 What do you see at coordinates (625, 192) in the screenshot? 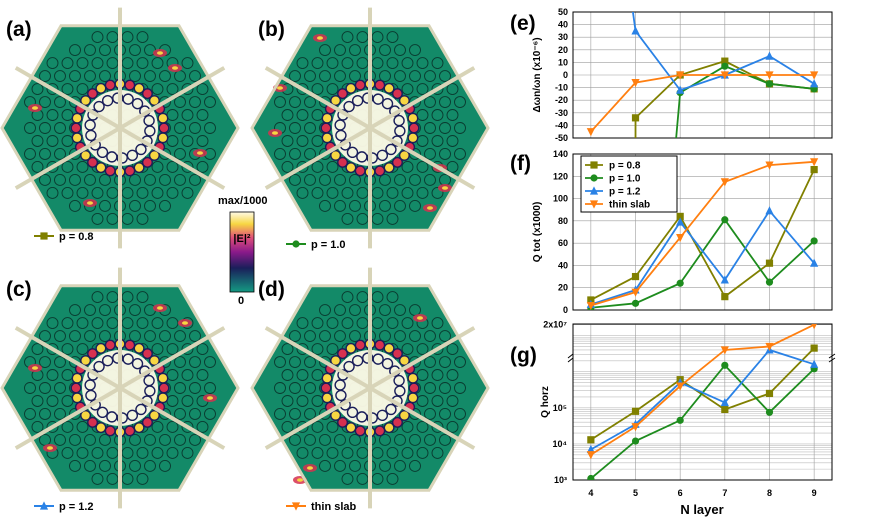
I see `legend-label: p = 1.2` at bounding box center [625, 192].